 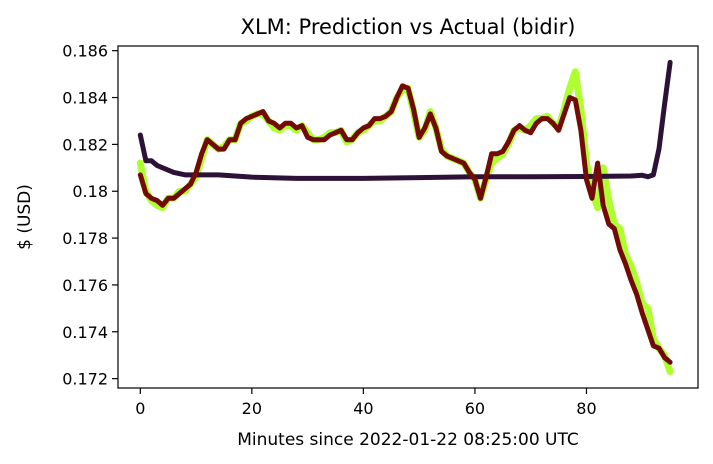 I want to click on y-axis-label: $ (USD), so click(x=25, y=217).